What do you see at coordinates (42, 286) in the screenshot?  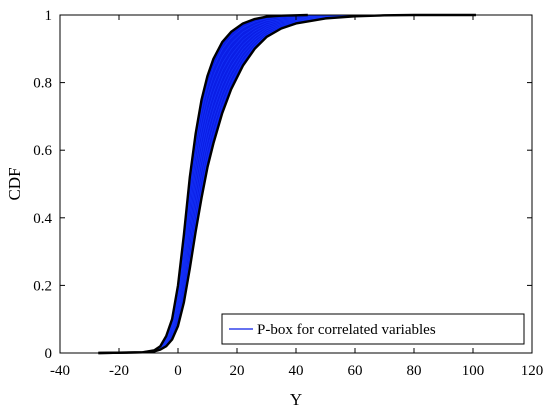 I see `y-tick-label: 0.2` at bounding box center [42, 286].